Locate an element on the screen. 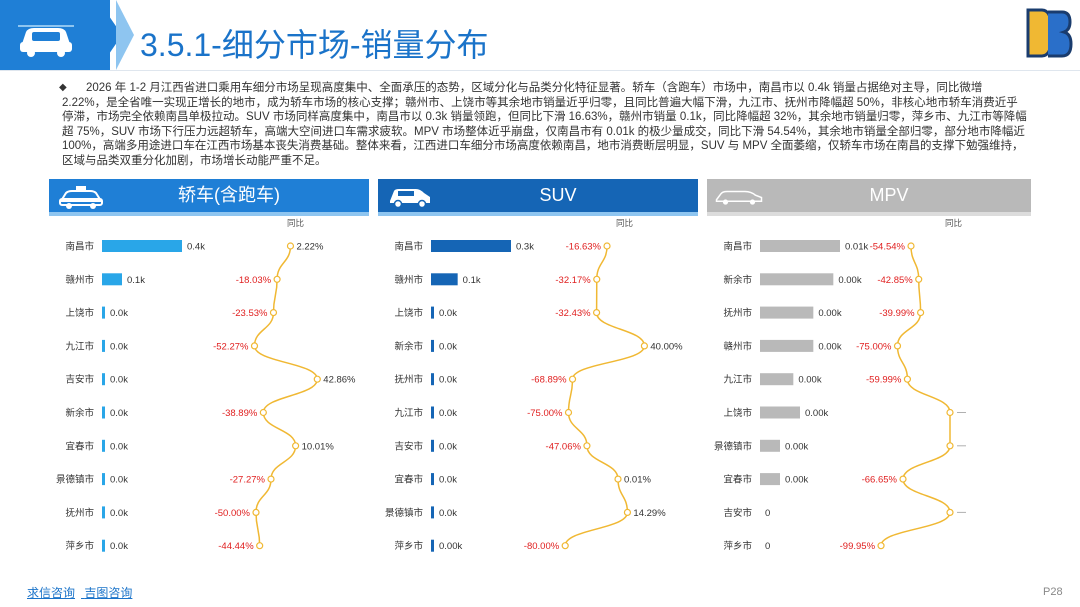 Image resolution: width=1080 pixels, height=607 pixels. yoy-label: -32.43% is located at coordinates (573, 313).